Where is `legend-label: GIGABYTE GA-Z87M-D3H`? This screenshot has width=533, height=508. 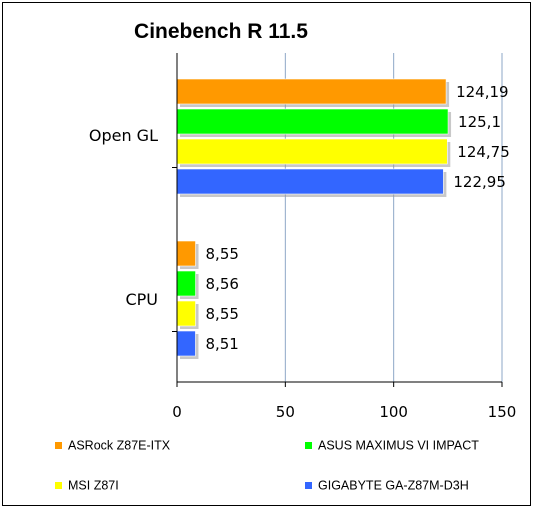
legend-label: GIGABYTE GA-Z87M-D3H is located at coordinates (393, 486).